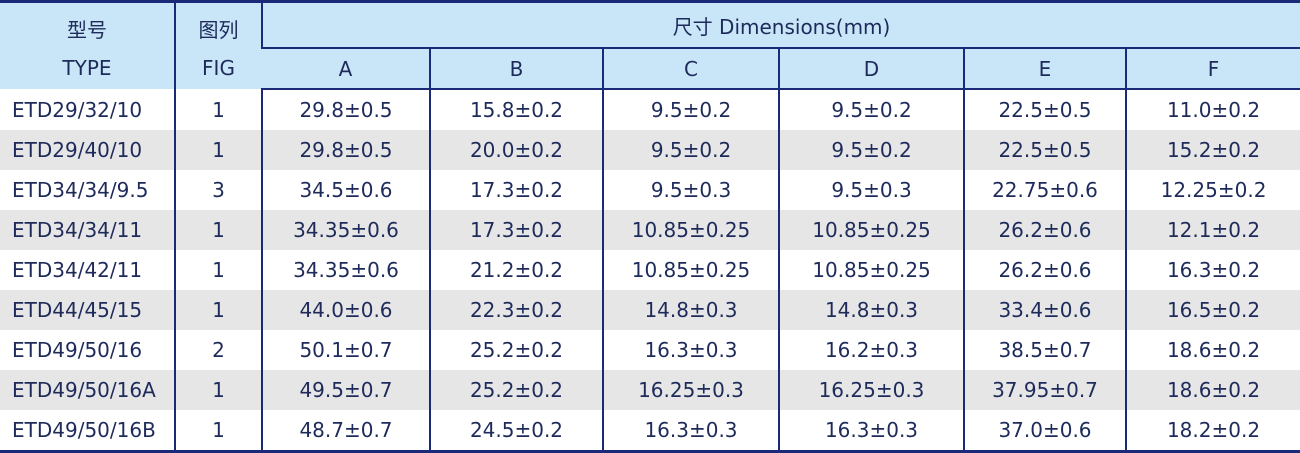 This screenshot has height=453, width=1300. What do you see at coordinates (218, 350) in the screenshot?
I see `fig-cell: 2` at bounding box center [218, 350].